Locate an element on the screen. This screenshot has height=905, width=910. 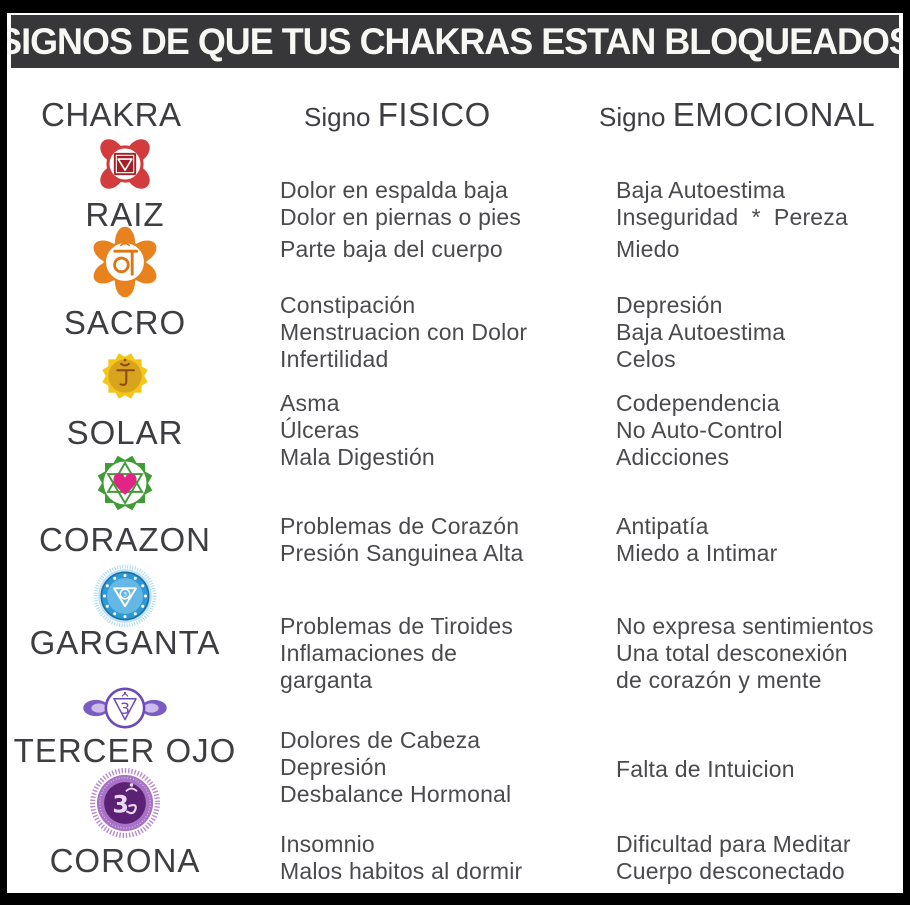
chakra-label-tercer-ojo: TERCER OJO is located at coordinates (125, 750).